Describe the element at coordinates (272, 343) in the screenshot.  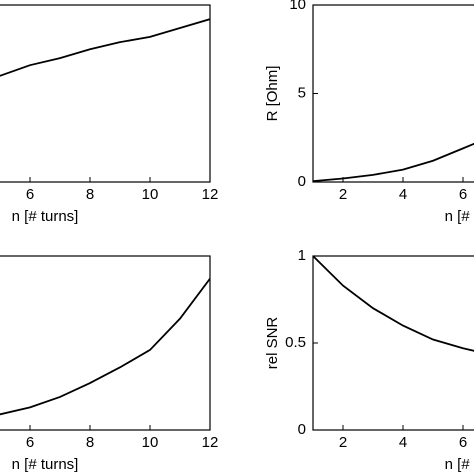
I see `y-axis-label: rel SNR` at that location.